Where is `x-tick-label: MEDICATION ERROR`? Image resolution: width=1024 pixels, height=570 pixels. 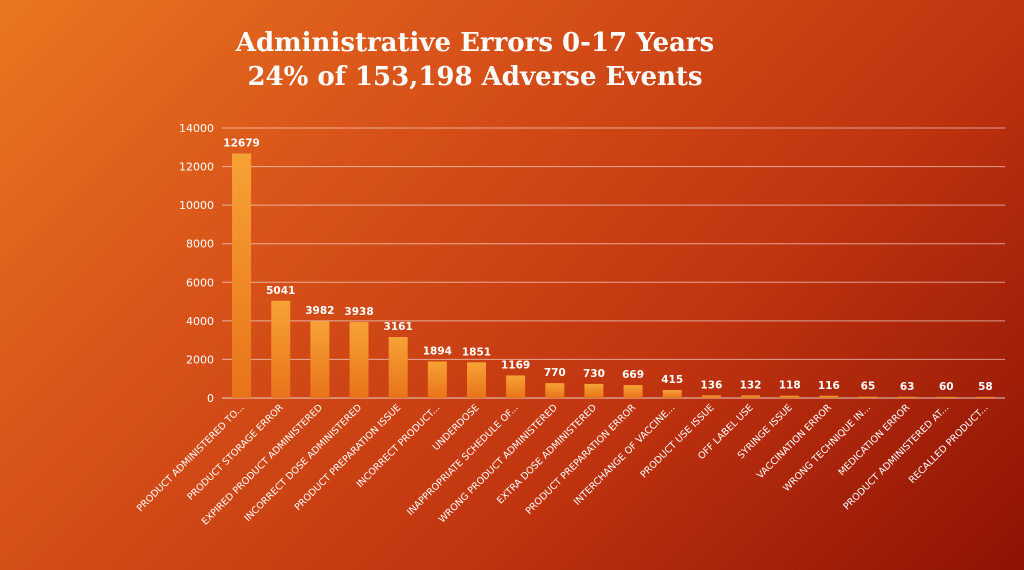 x-tick-label: MEDICATION ERROR is located at coordinates (874, 440).